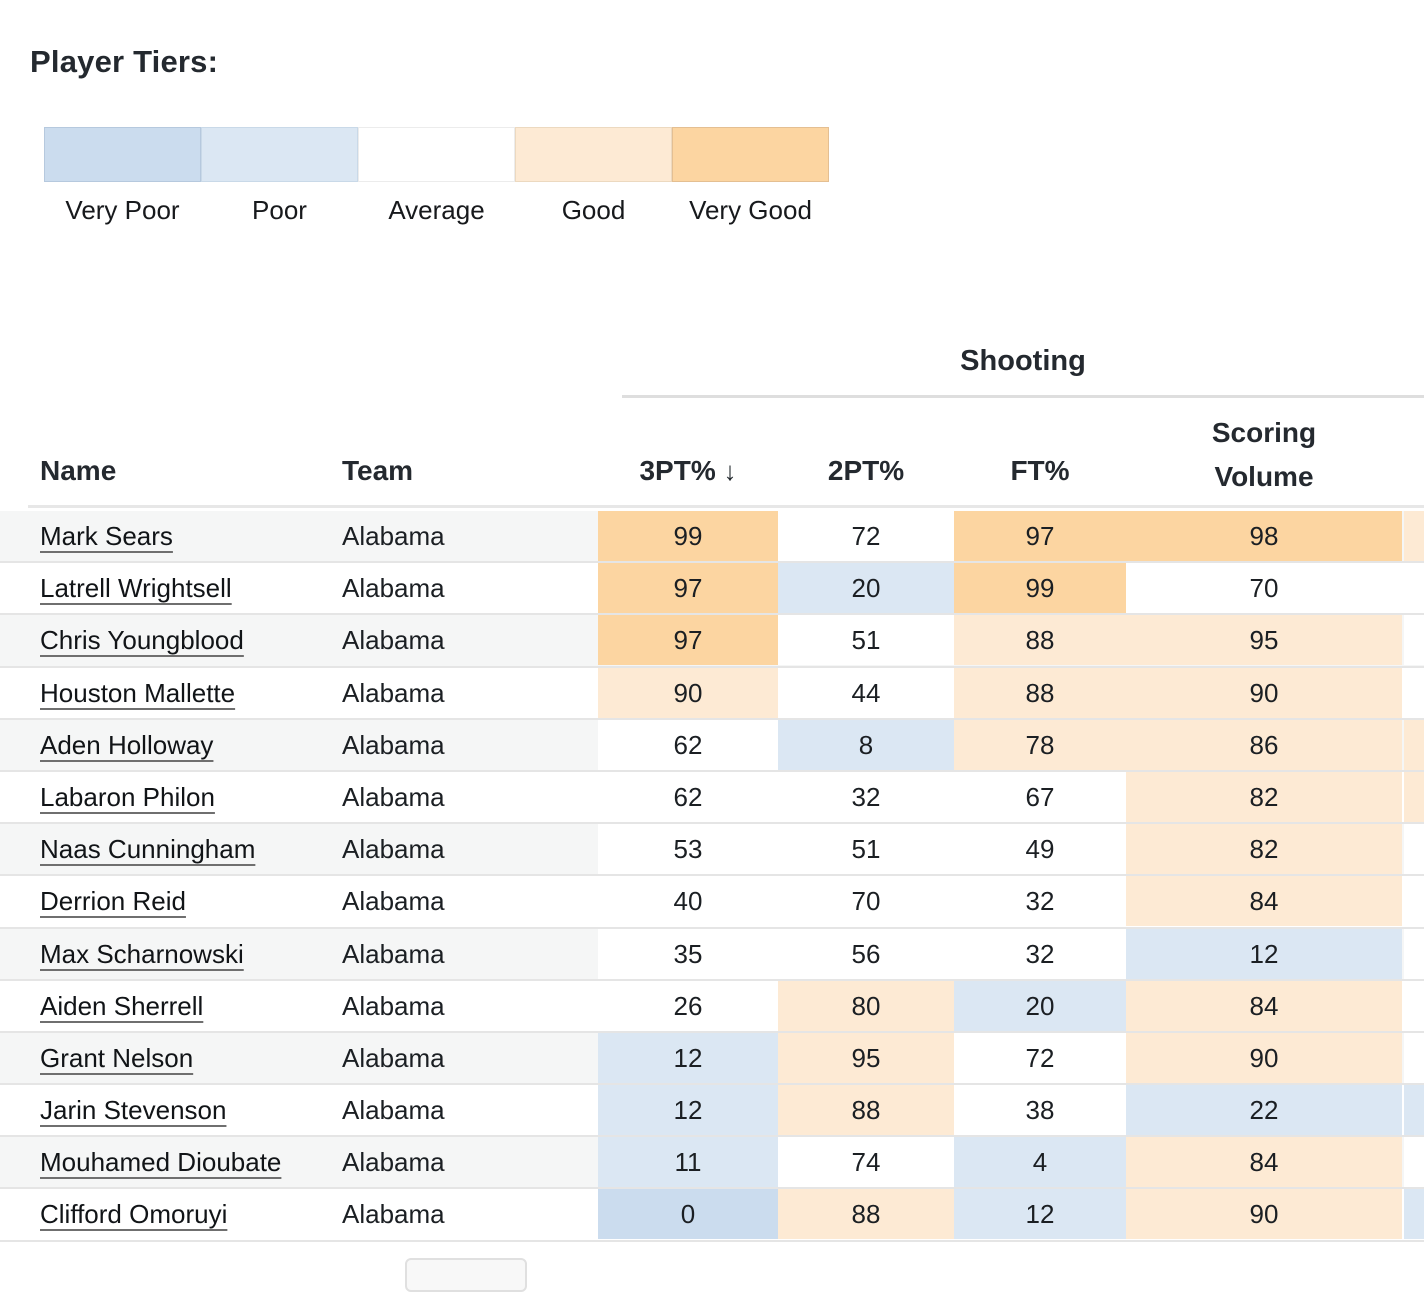  What do you see at coordinates (688, 796) in the screenshot?
I see `pt3-stat-cell: 62` at bounding box center [688, 796].